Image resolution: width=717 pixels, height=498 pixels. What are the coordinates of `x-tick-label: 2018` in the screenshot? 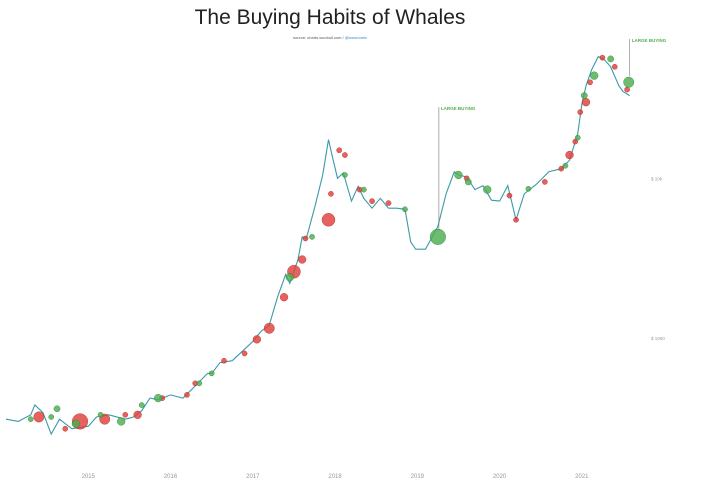 It's located at (335, 477).